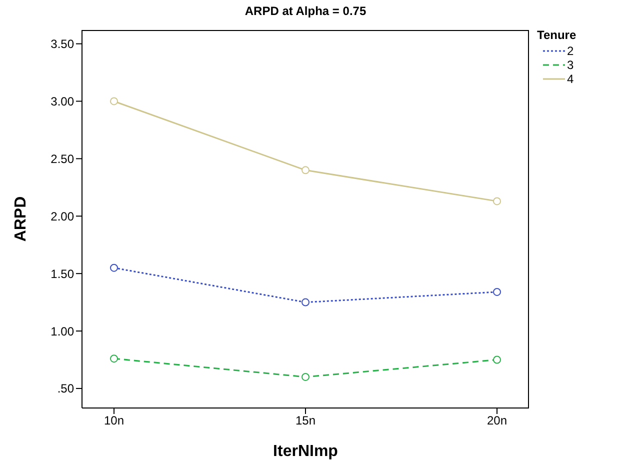  I want to click on y-tick-label: .50, so click(65, 389).